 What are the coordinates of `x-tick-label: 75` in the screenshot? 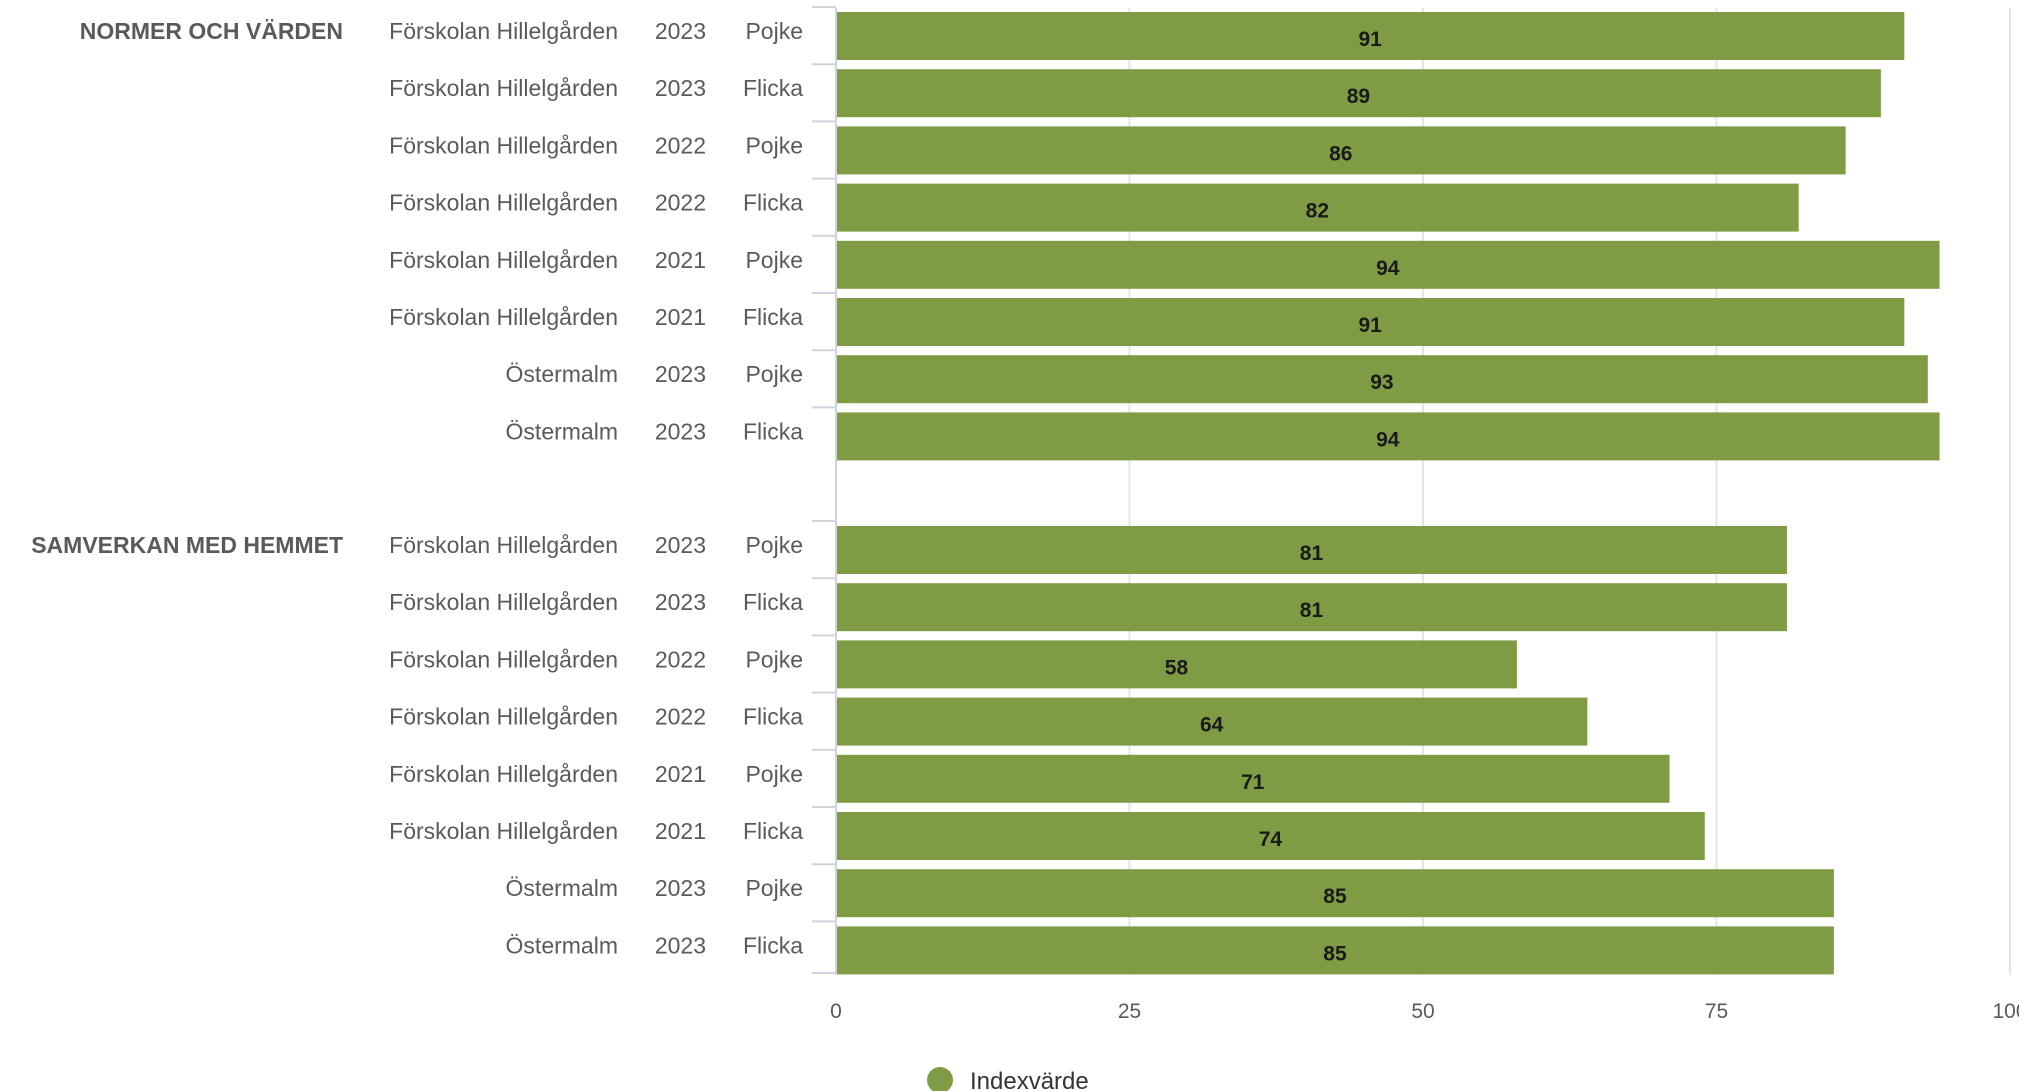 It's located at (1716, 1011).